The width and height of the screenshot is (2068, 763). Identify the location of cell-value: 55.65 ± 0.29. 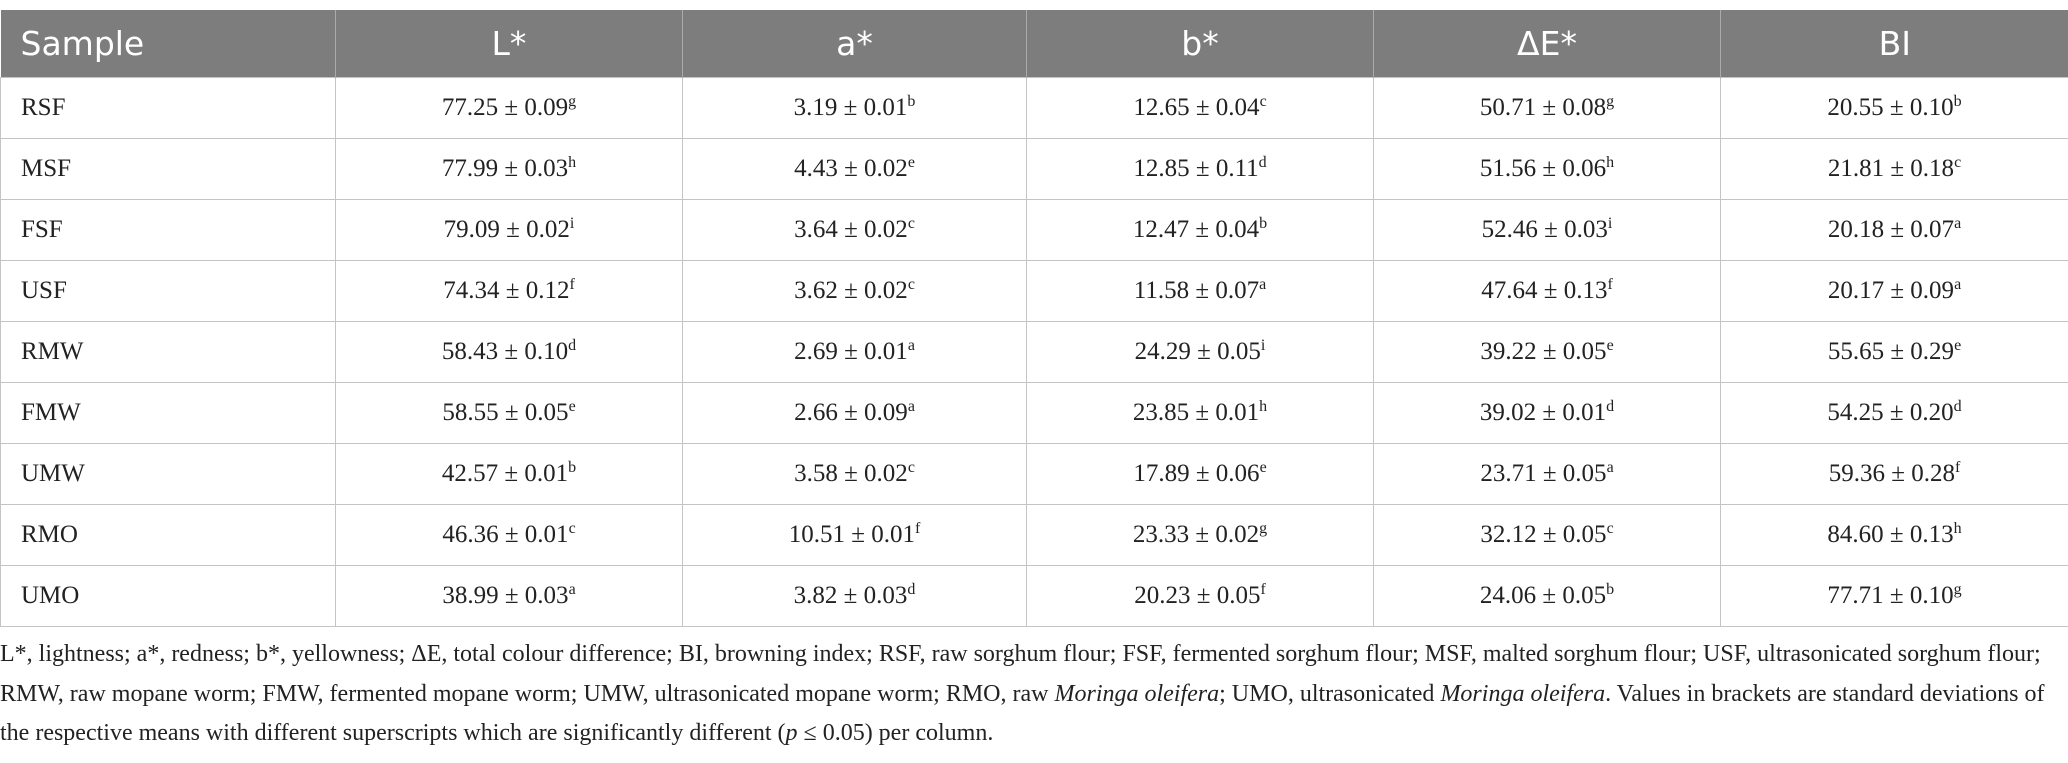
(1891, 351).